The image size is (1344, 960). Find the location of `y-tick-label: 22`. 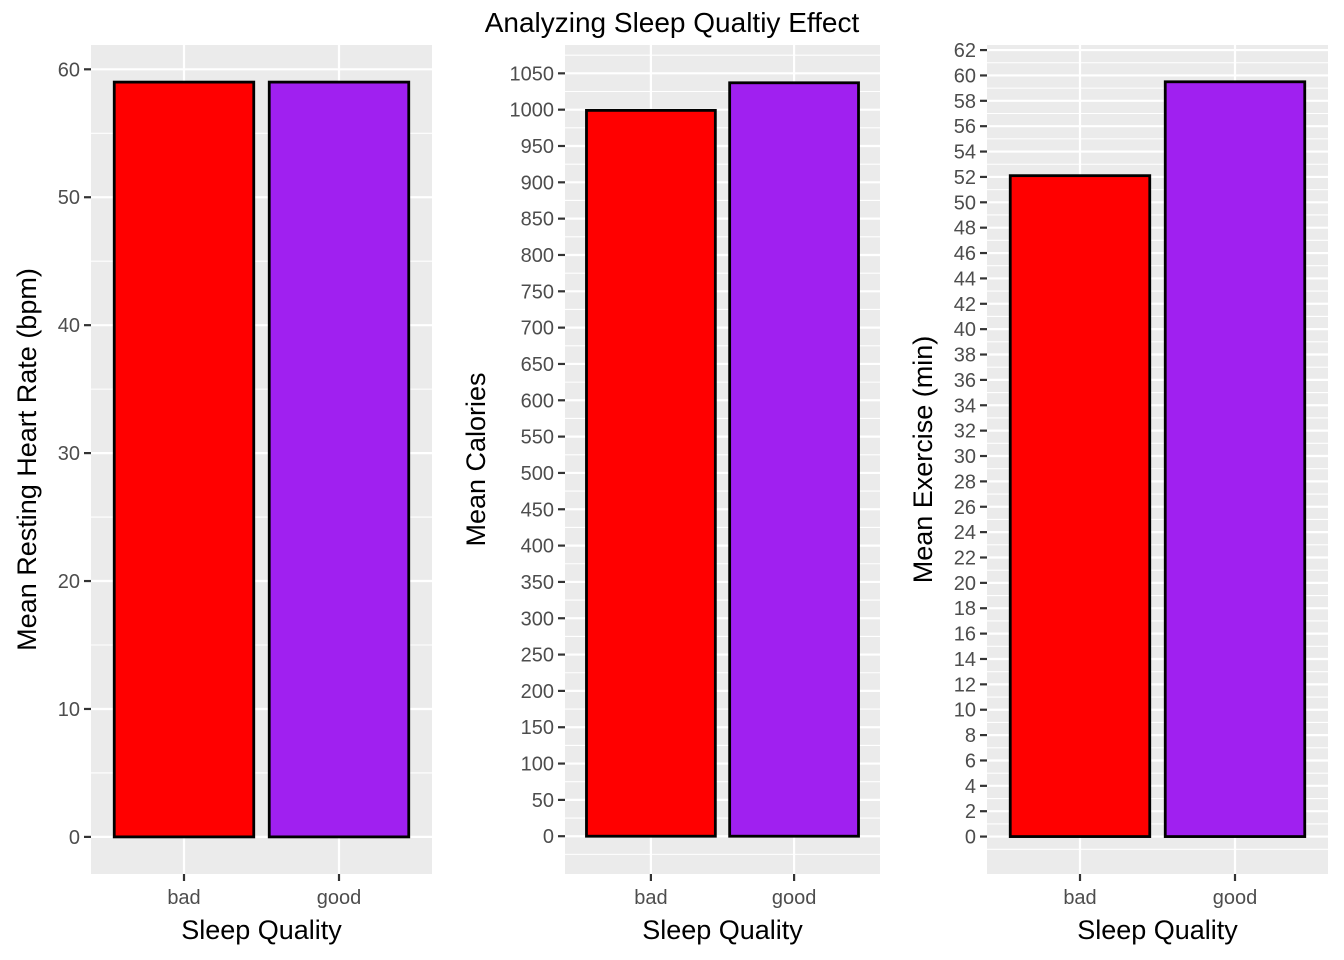

y-tick-label: 22 is located at coordinates (965, 558).